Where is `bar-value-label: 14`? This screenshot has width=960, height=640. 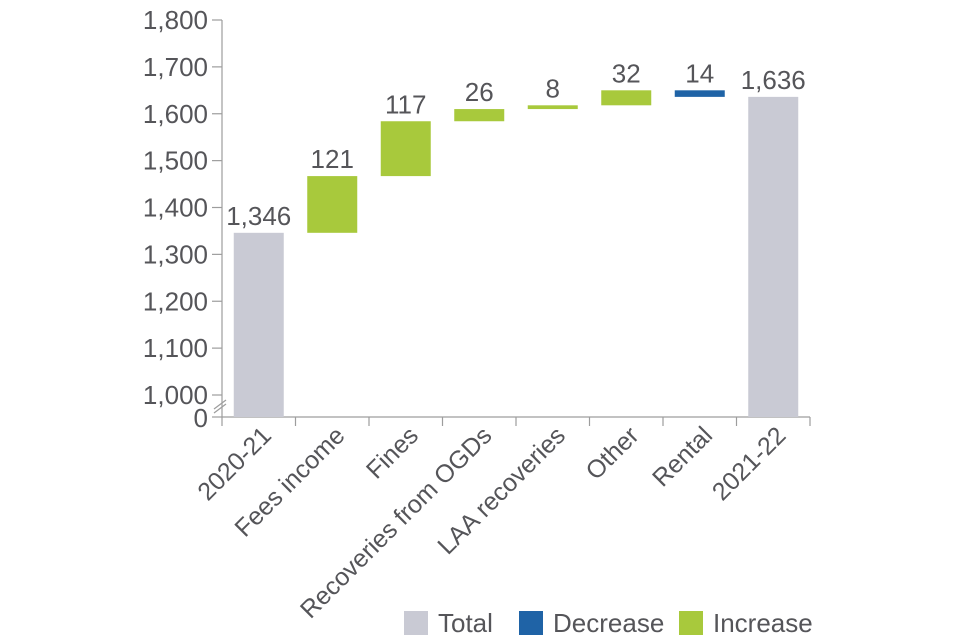 bar-value-label: 14 is located at coordinates (699, 73).